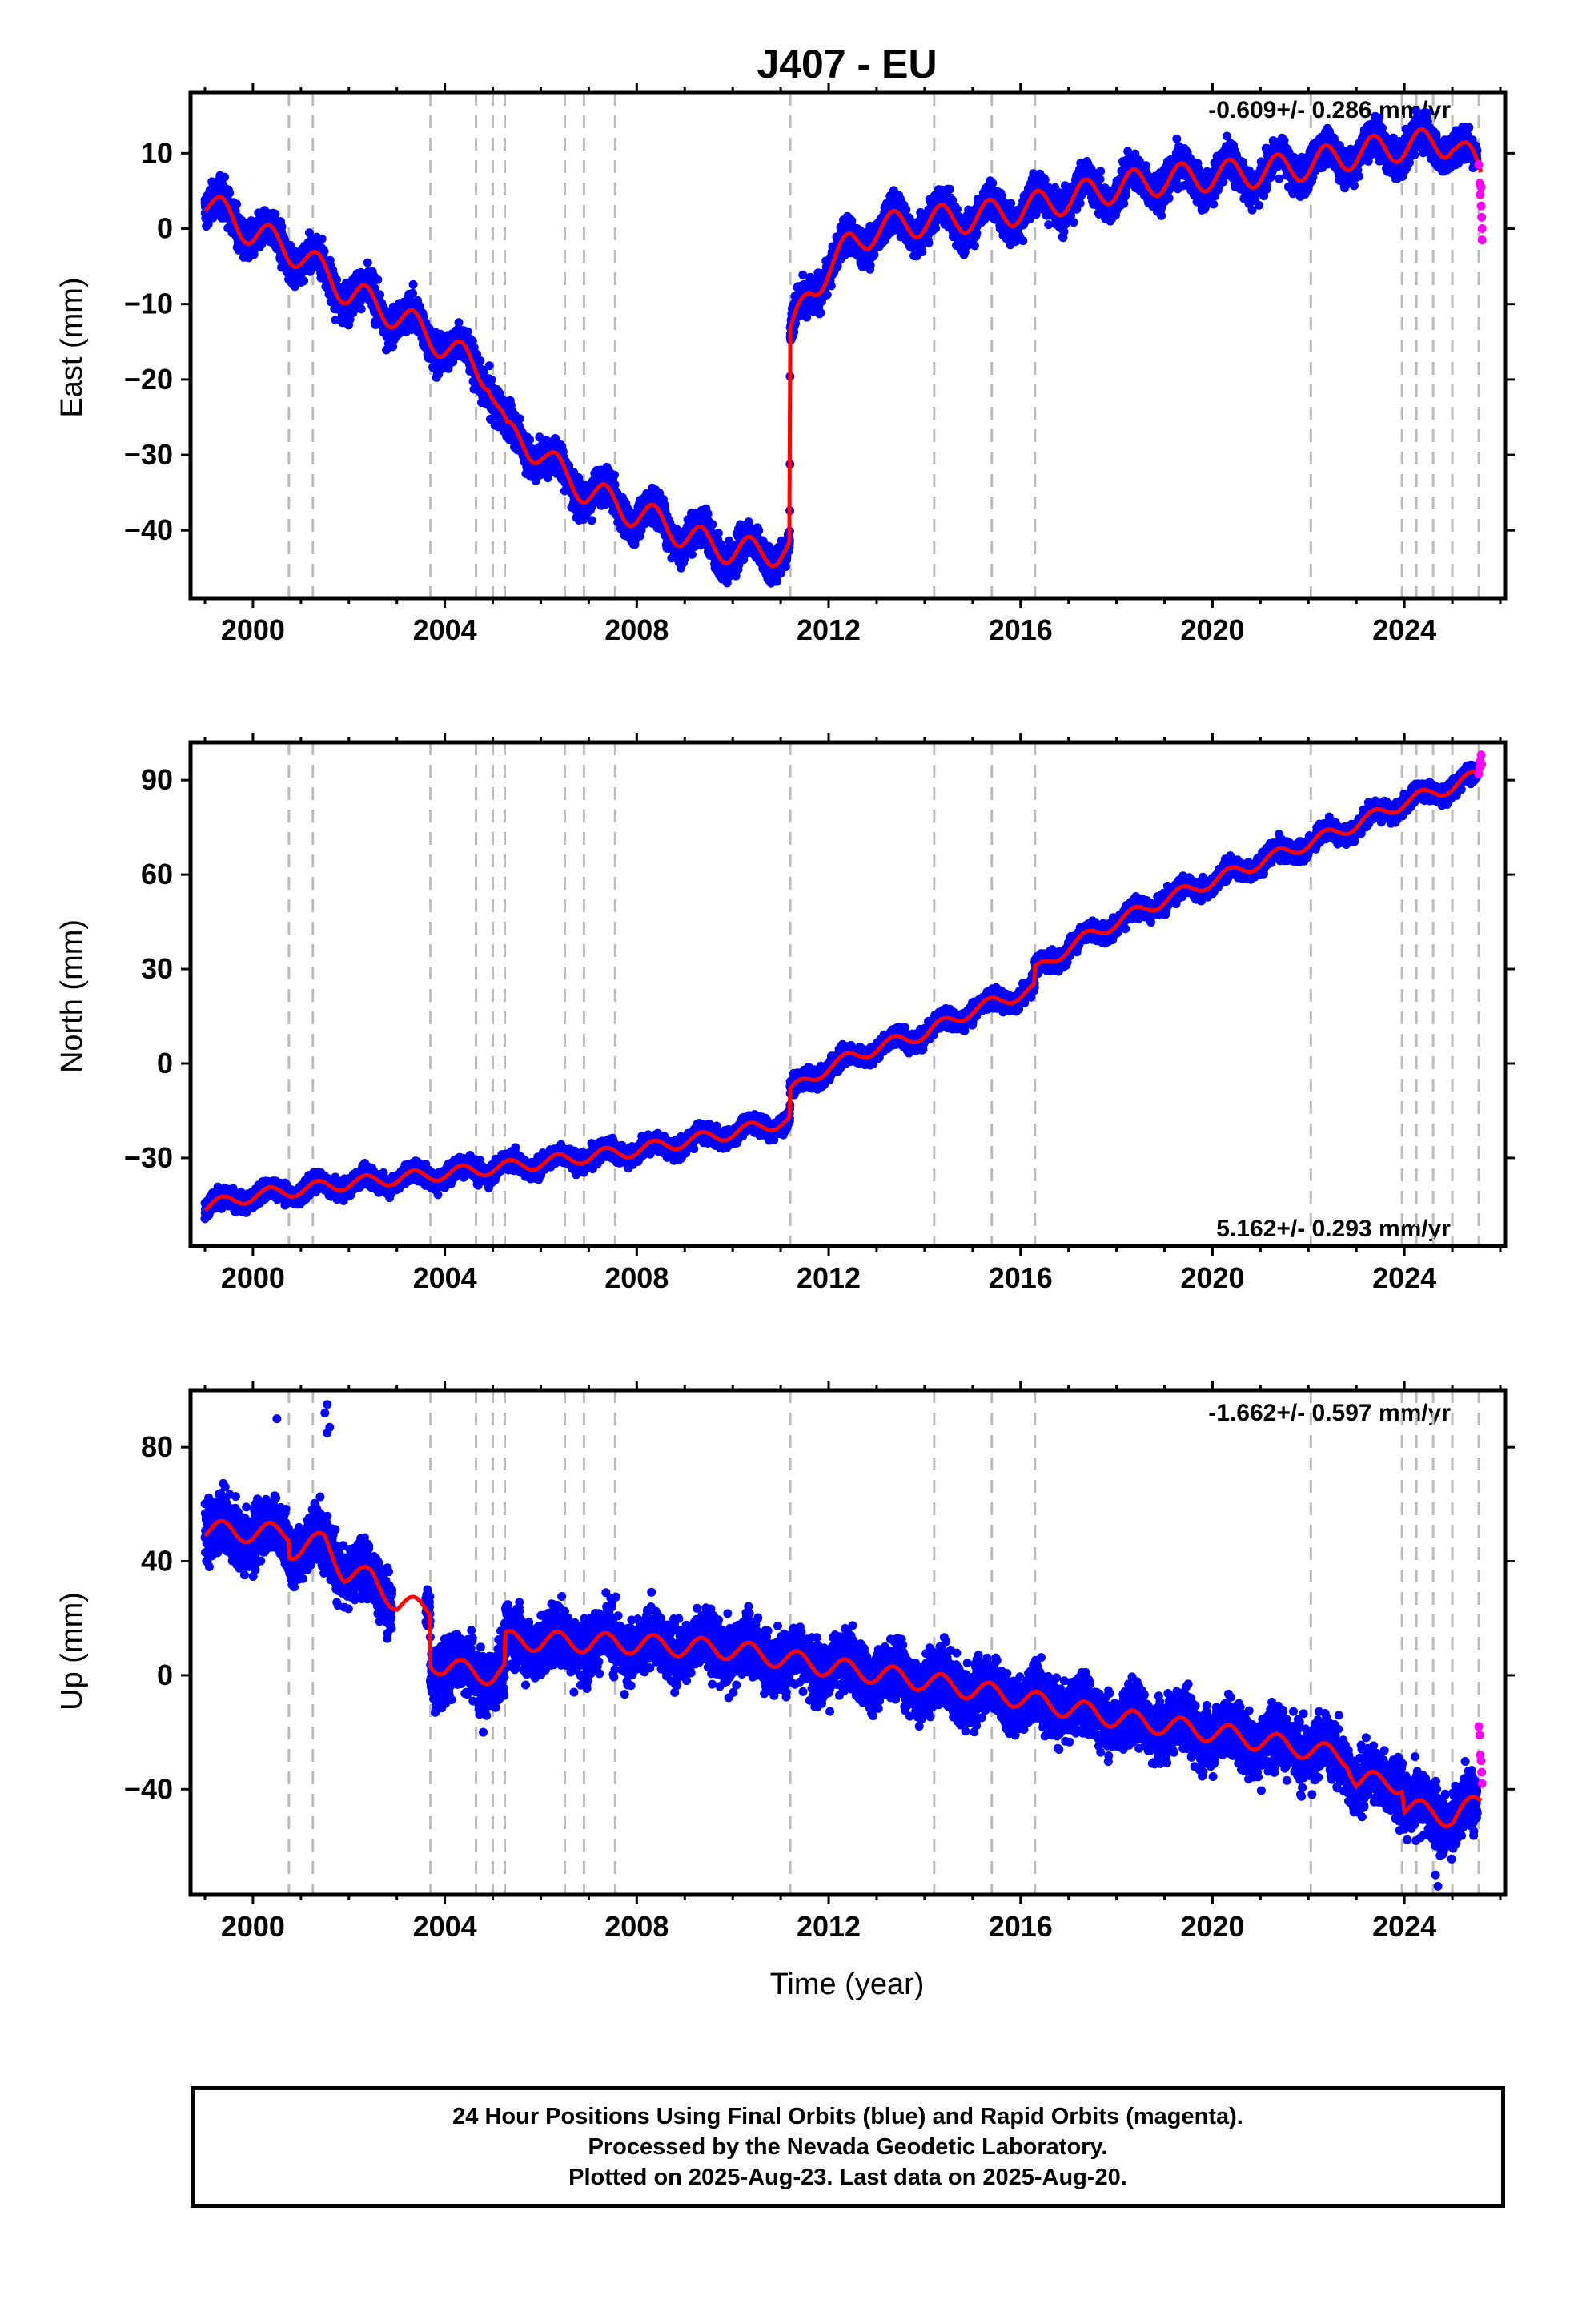 The height and width of the screenshot is (2324, 1582). I want to click on east-ylabel: East (mm), so click(72, 347).